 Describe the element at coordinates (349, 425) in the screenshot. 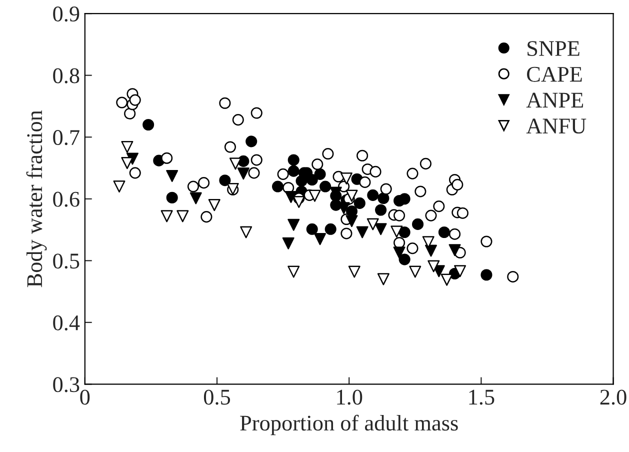

I see `x-axis-title: Proportion of adult mass` at that location.